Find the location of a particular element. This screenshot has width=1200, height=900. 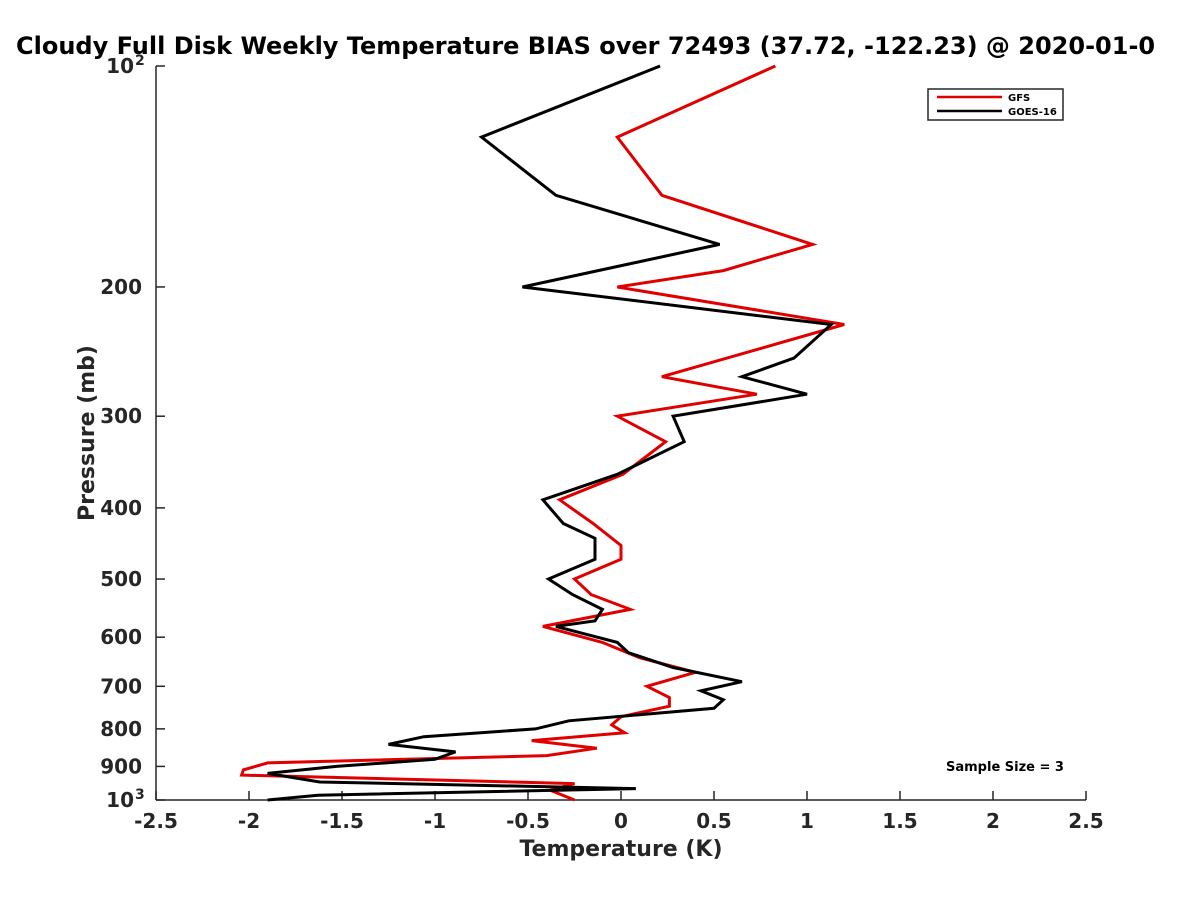

legend-box is located at coordinates (995, 104).